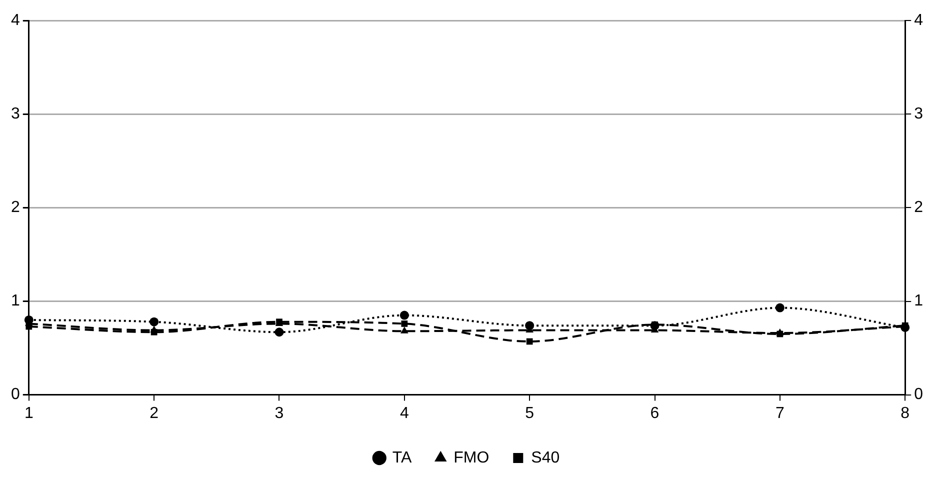  What do you see at coordinates (472, 457) in the screenshot?
I see `legend-label: FMO` at bounding box center [472, 457].